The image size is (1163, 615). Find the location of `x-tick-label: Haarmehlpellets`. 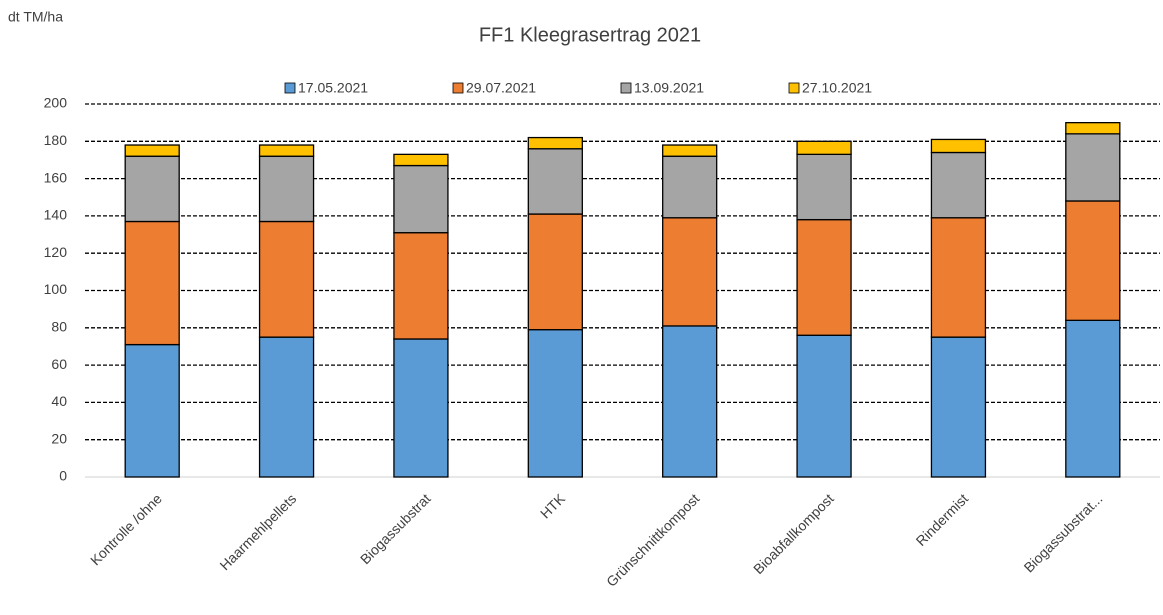

x-tick-label: Haarmehlpellets is located at coordinates (257, 531).